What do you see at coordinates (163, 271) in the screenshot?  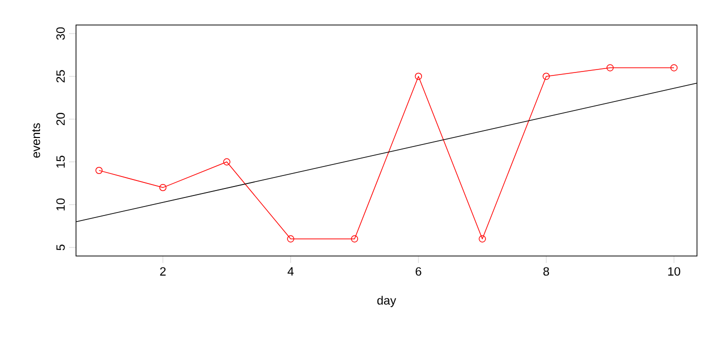 I see `x-tick-label: 2` at bounding box center [163, 271].